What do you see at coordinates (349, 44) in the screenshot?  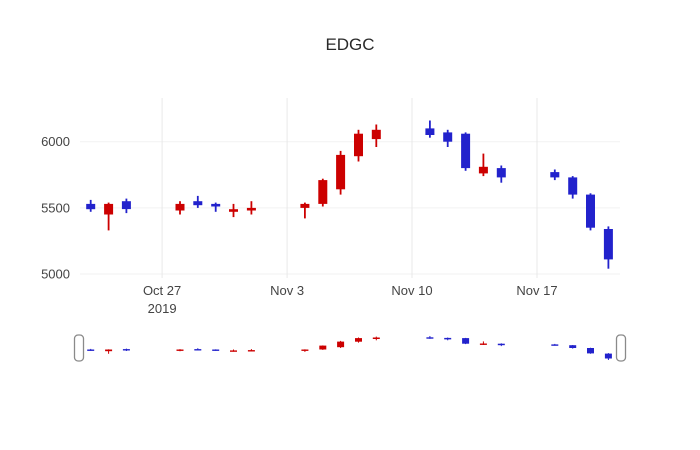 I see `chart-title: EDGC` at bounding box center [349, 44].